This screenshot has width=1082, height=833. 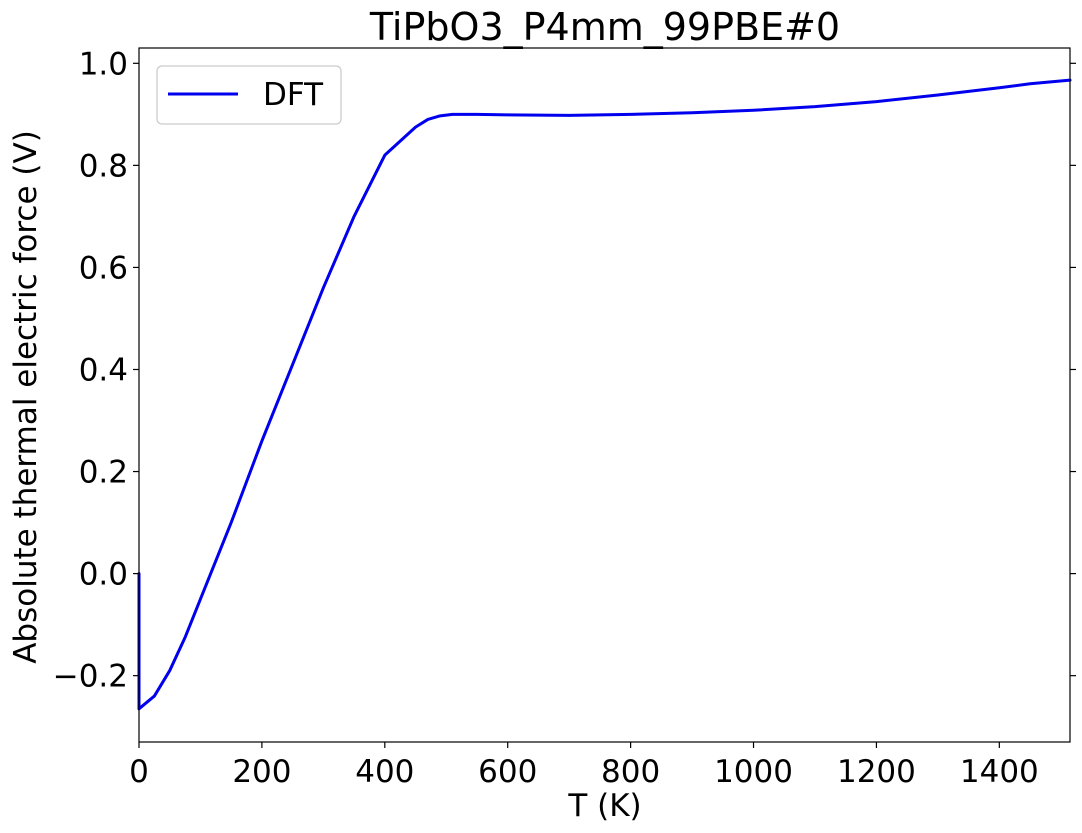 I want to click on legend-box, so click(x=249, y=95).